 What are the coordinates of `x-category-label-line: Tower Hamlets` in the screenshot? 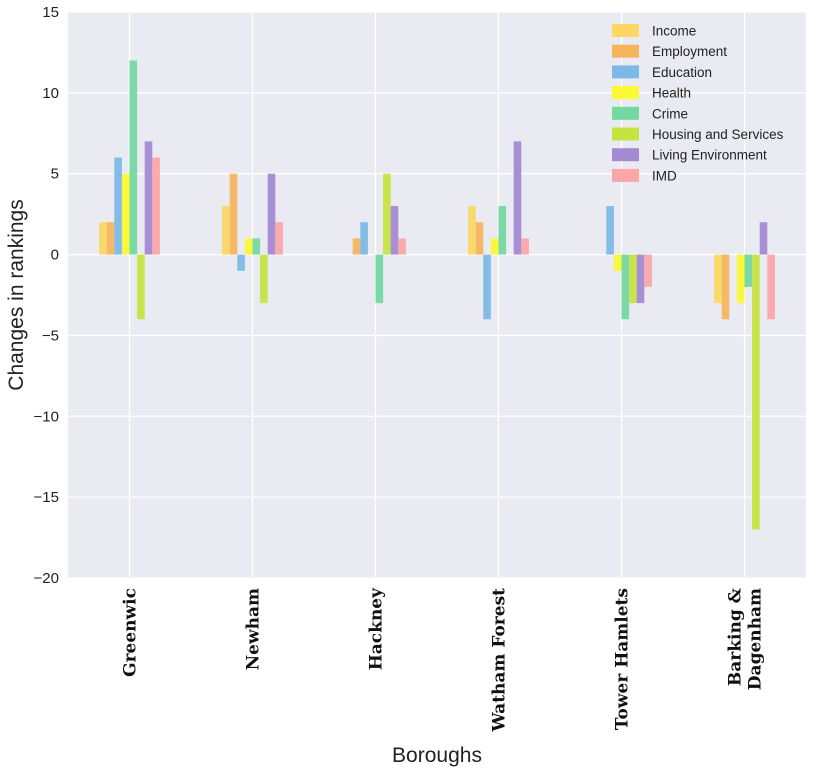 It's located at (623, 659).